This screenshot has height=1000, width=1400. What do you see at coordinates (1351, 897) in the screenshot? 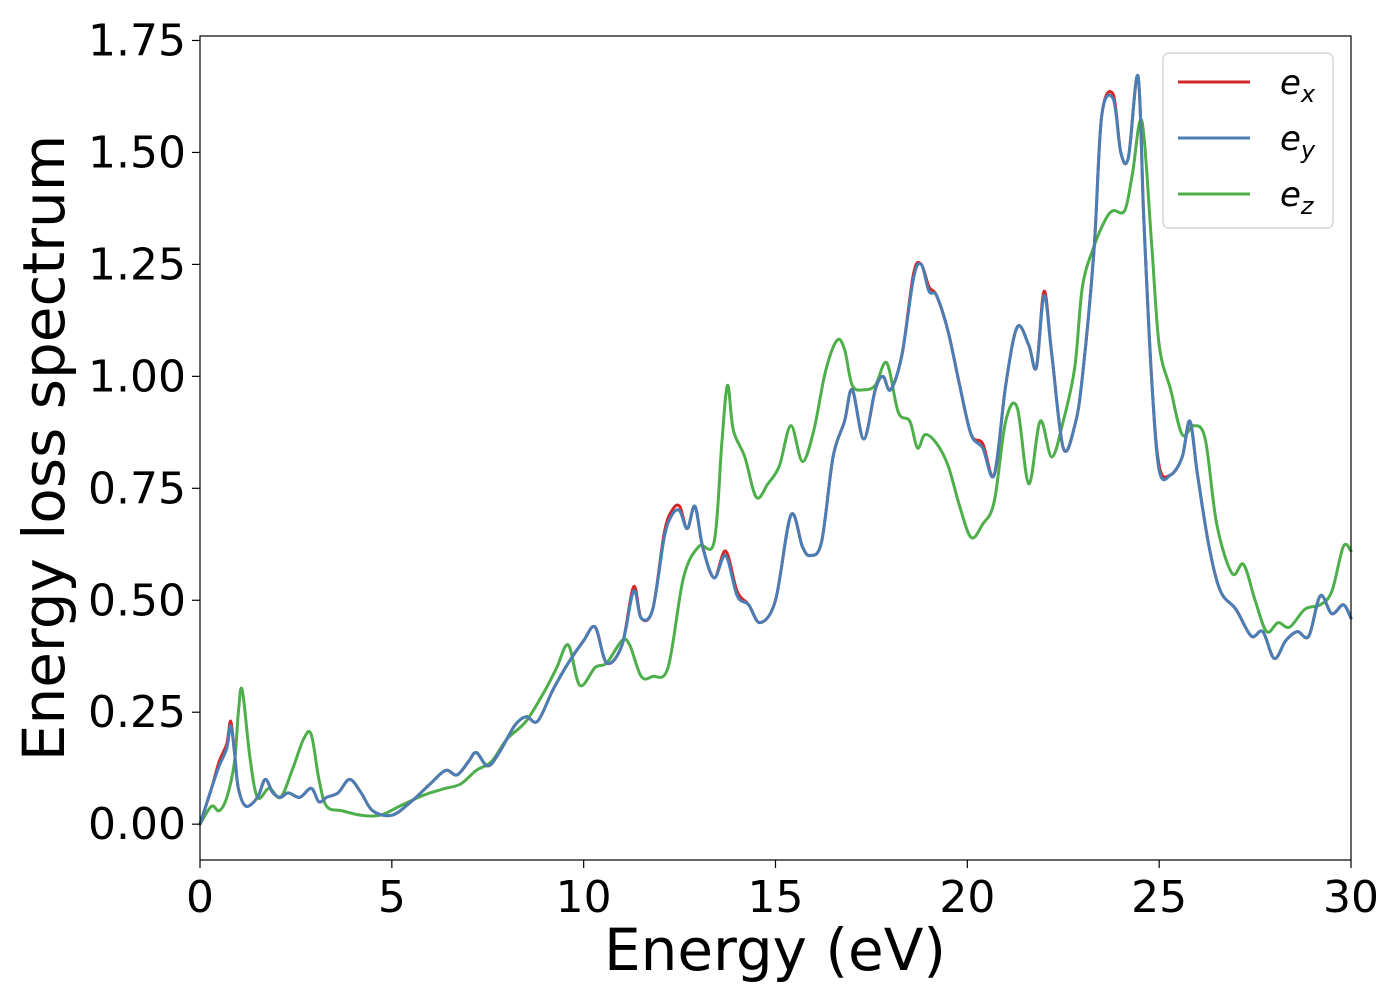
I see `x-tick-label: 30` at bounding box center [1351, 897].